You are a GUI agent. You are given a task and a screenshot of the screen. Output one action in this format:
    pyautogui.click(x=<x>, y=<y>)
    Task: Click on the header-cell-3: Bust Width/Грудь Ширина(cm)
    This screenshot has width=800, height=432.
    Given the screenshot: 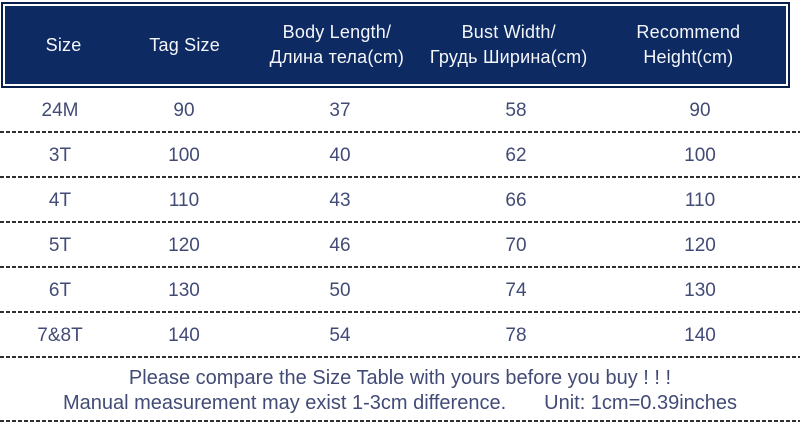 What is the action you would take?
    pyautogui.click(x=508, y=44)
    